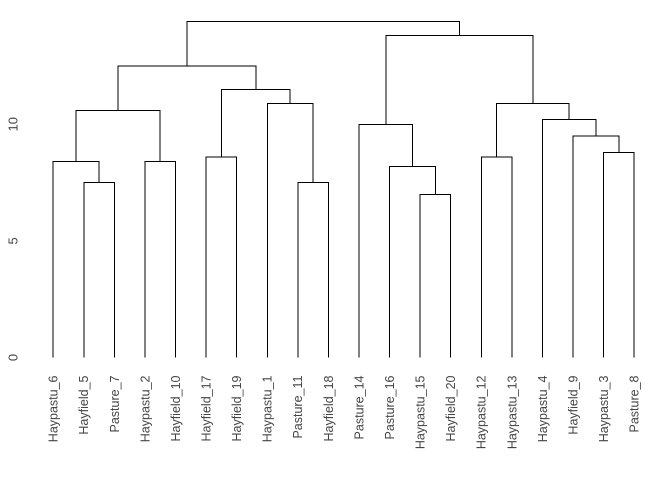 The width and height of the screenshot is (672, 480). What do you see at coordinates (543, 408) in the screenshot?
I see `leaf-label: Haypastu_4` at bounding box center [543, 408].